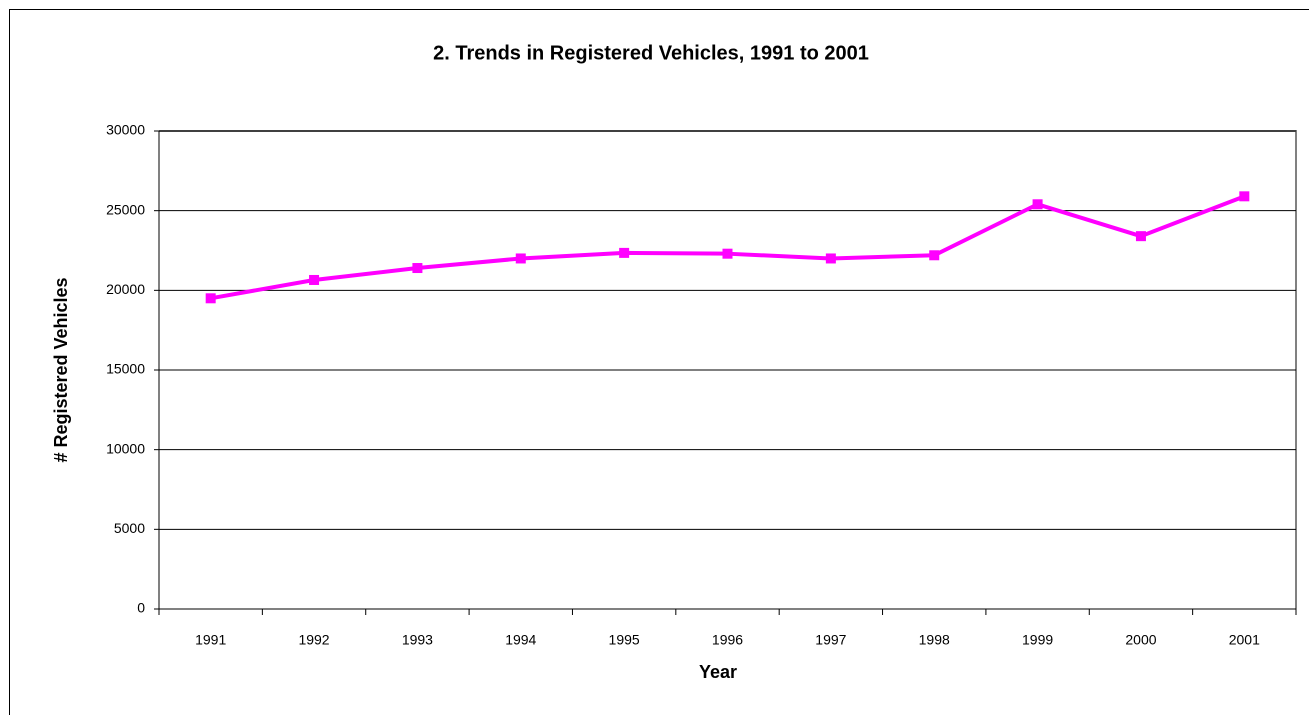 The height and width of the screenshot is (715, 1309). Describe the element at coordinates (417, 640) in the screenshot. I see `x-tick-label: 1993` at that location.